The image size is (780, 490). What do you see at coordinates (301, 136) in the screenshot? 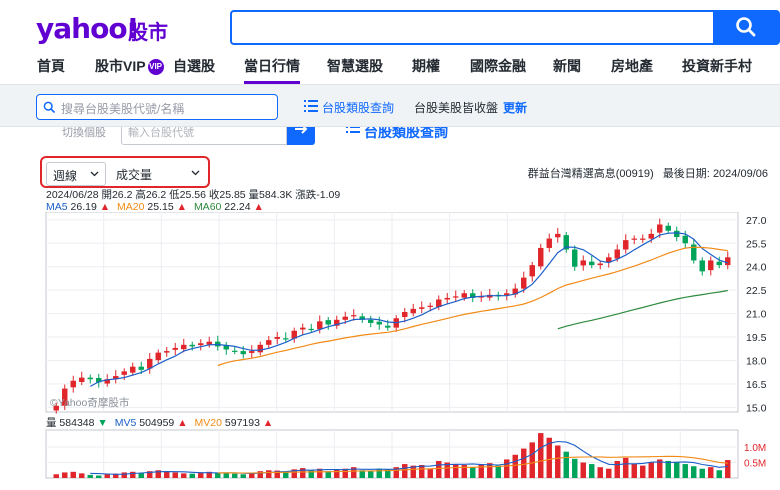
I see `switch-stock-go-button` at bounding box center [301, 136].